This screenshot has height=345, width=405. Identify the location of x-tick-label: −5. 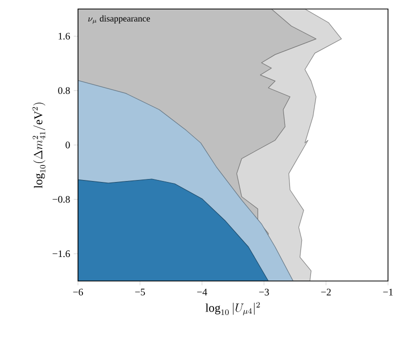
(140, 292).